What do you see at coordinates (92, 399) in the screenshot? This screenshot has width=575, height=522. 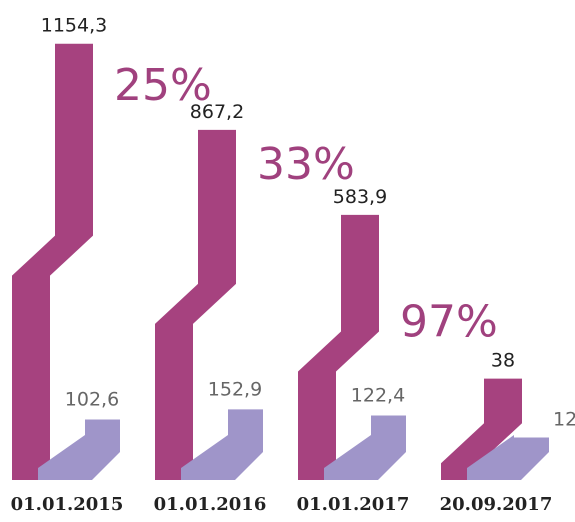 I see `sub-value-label: 102,6` at bounding box center [92, 399].